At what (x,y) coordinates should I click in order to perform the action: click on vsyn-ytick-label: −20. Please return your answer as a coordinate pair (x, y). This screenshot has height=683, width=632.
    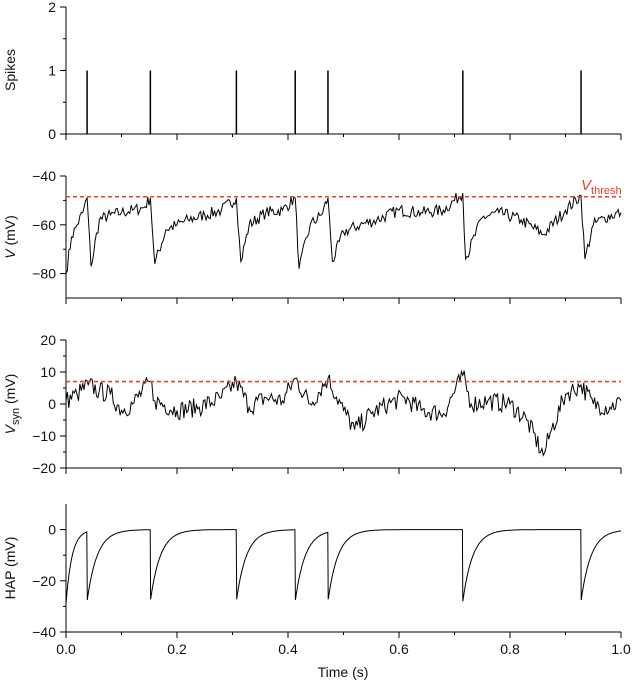
    Looking at the image, I should click on (44, 468).